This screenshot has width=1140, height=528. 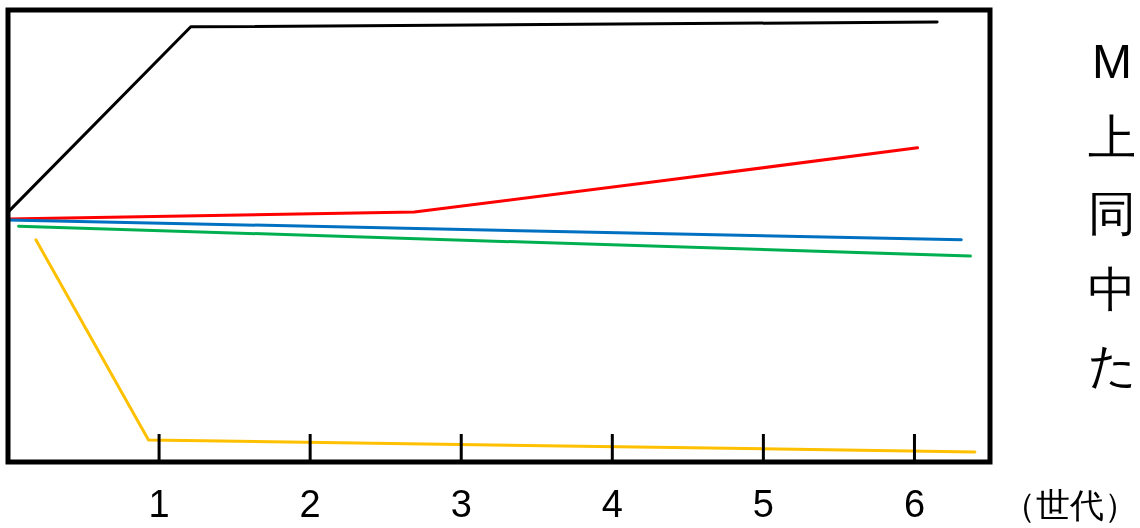 What do you see at coordinates (310, 504) in the screenshot?
I see `x-tick-label: 2` at bounding box center [310, 504].